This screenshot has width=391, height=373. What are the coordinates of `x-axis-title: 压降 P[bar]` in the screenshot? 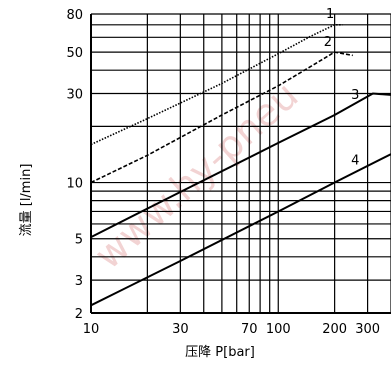 It's located at (220, 352).